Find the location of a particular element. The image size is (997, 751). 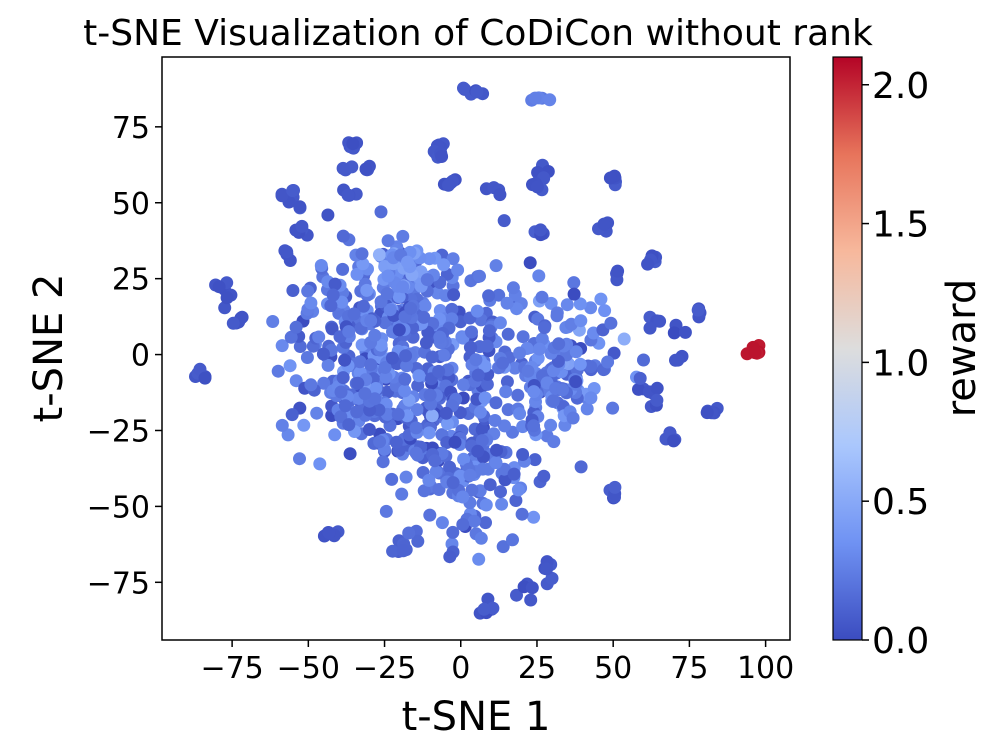

x-tick-label: −25 is located at coordinates (384, 668).